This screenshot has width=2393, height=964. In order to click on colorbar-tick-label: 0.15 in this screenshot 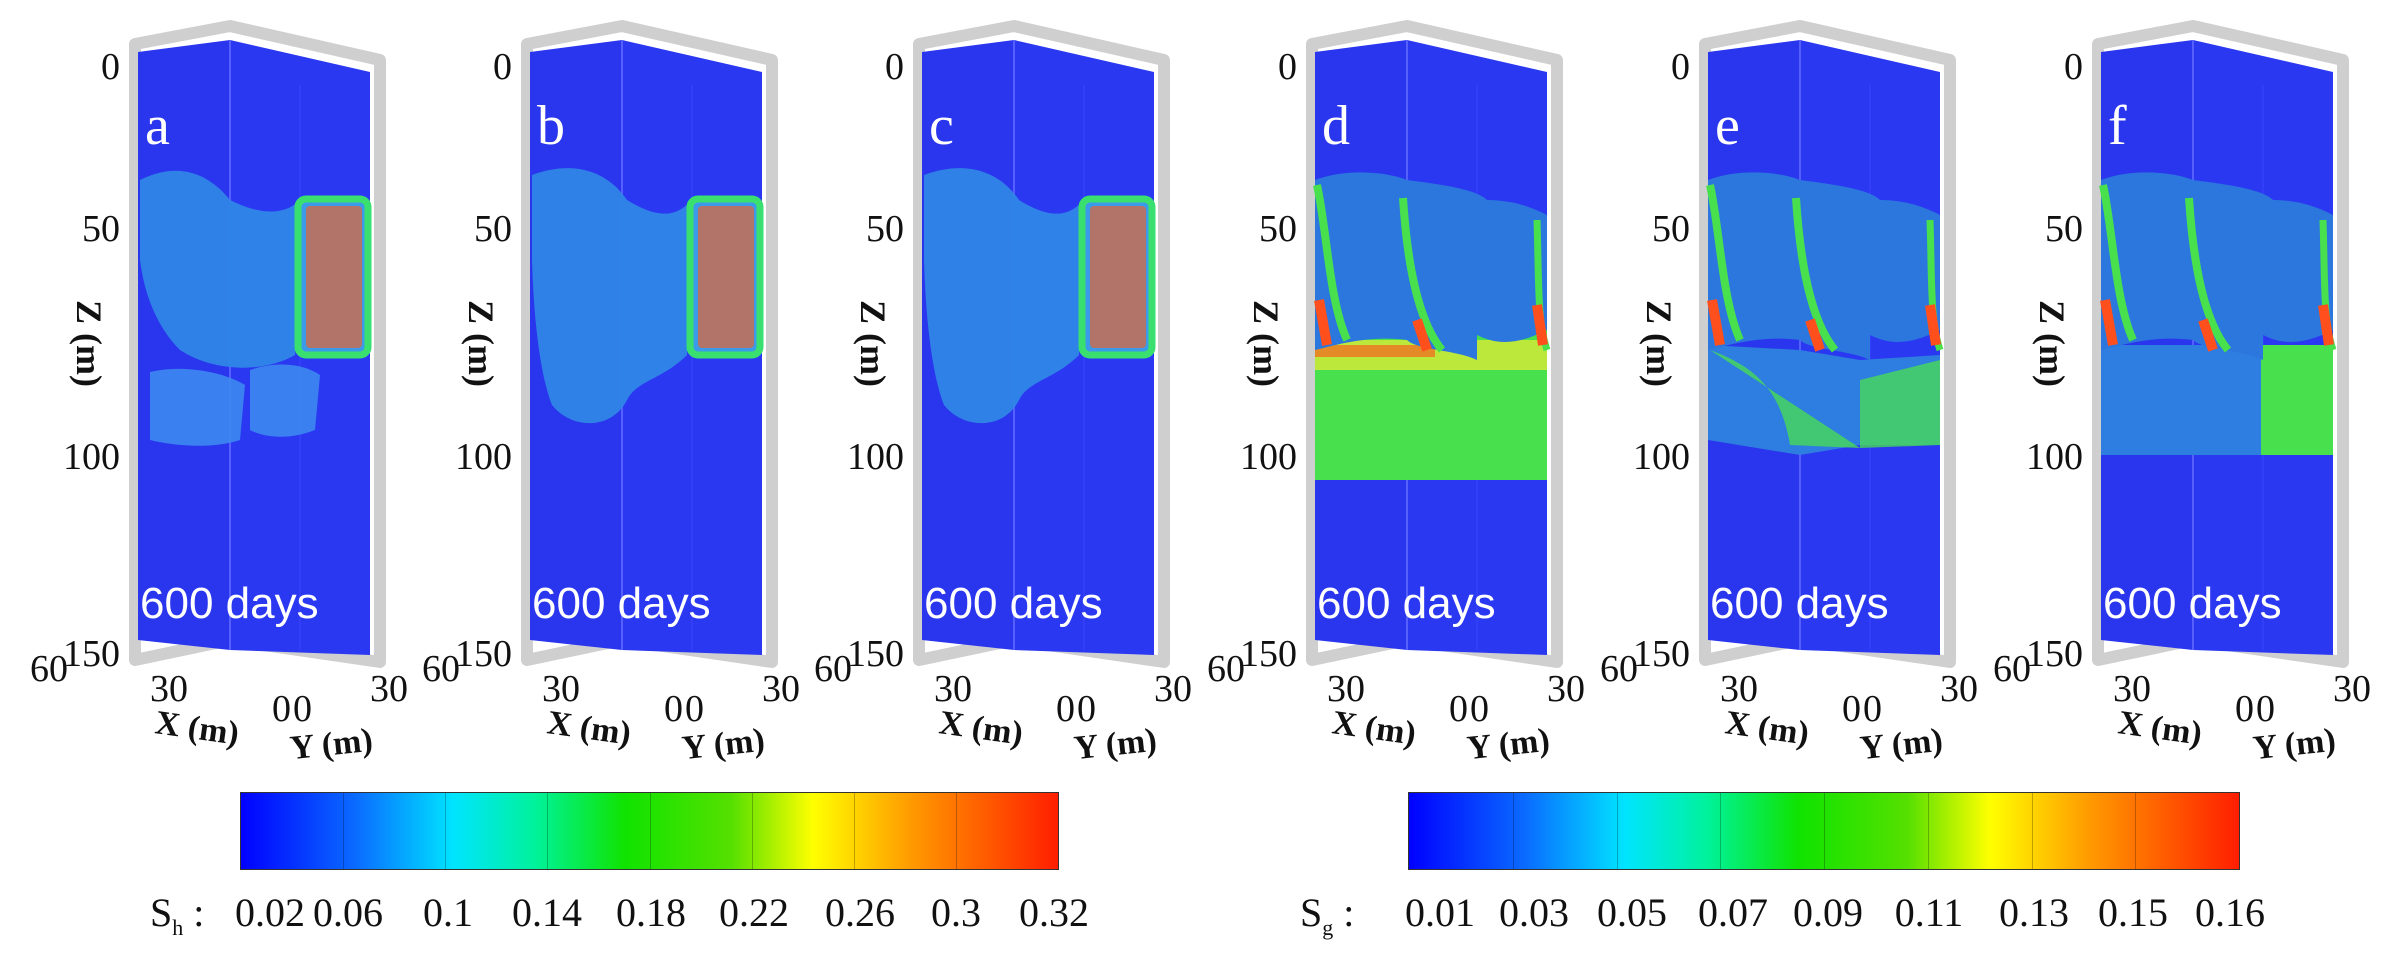, I will do `click(2133, 912)`.